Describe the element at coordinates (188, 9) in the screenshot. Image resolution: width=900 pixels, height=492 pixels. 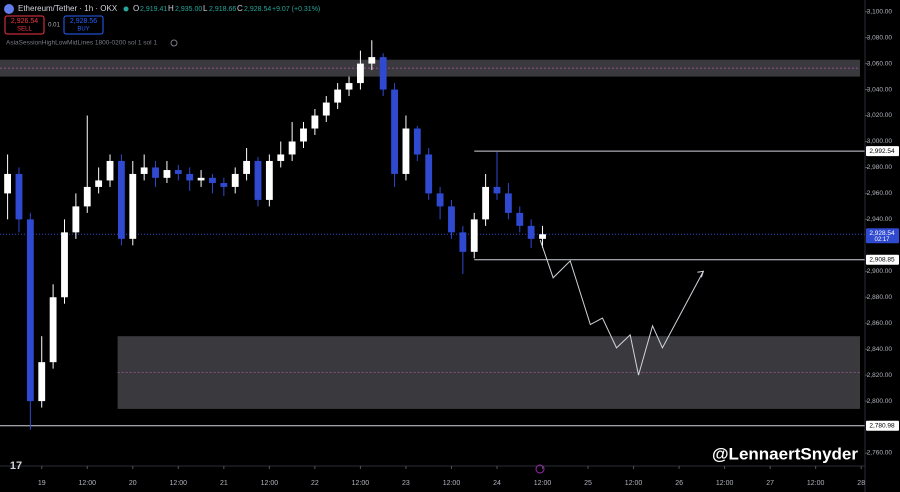
I see `h-value: 2,935.00` at that location.